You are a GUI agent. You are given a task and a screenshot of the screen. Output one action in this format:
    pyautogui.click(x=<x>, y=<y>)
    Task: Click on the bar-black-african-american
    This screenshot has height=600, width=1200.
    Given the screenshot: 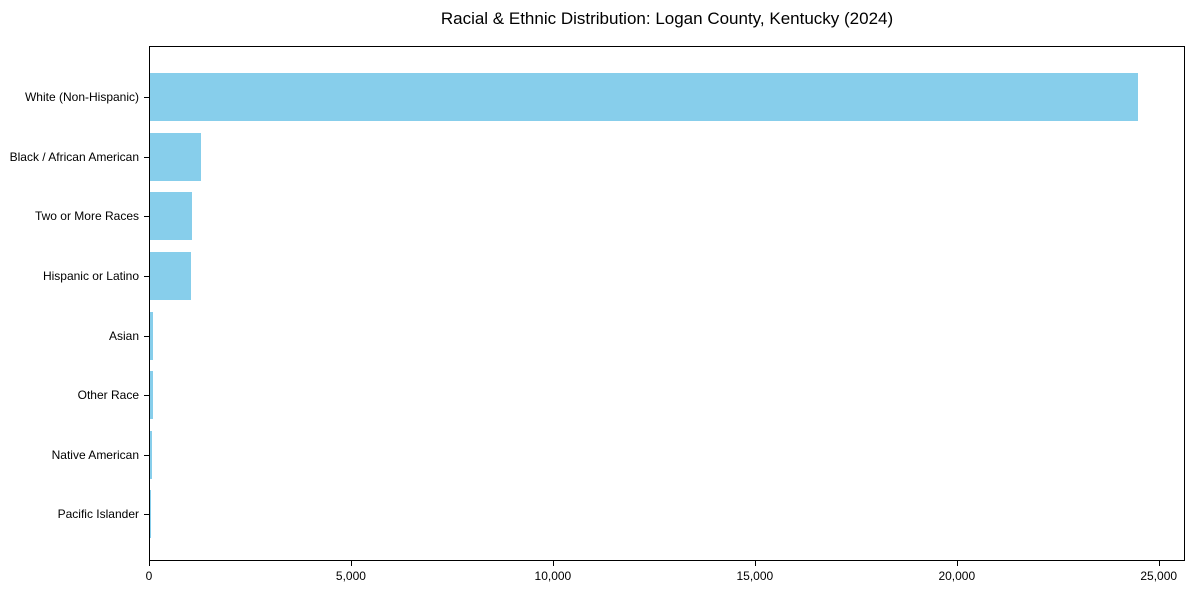 What is the action you would take?
    pyautogui.click(x=175, y=156)
    